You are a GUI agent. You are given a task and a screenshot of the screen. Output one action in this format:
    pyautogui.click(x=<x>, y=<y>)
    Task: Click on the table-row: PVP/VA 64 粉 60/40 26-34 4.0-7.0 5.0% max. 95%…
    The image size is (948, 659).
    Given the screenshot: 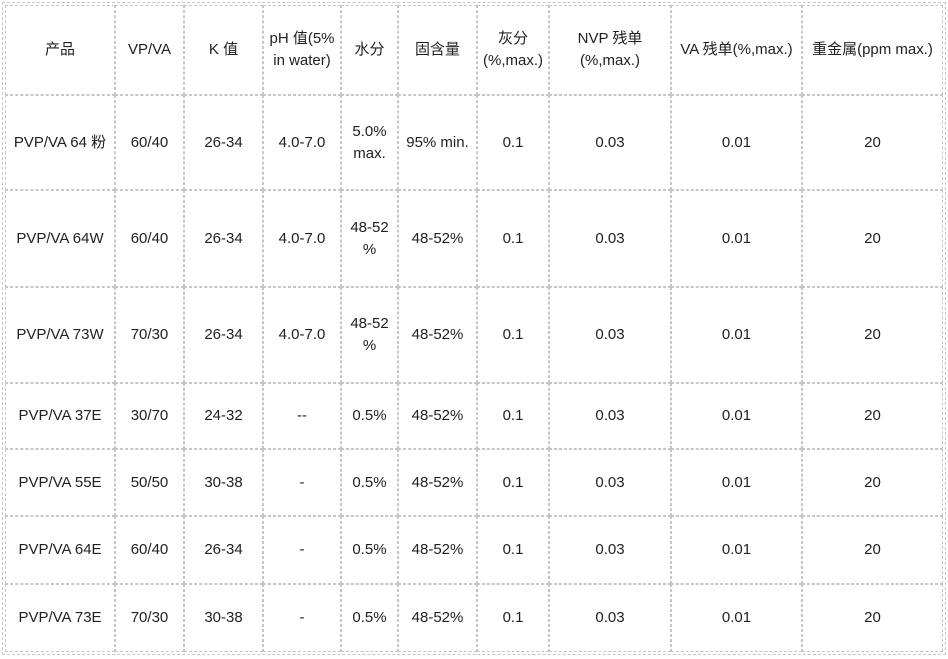 What is the action you would take?
    pyautogui.click(x=474, y=142)
    